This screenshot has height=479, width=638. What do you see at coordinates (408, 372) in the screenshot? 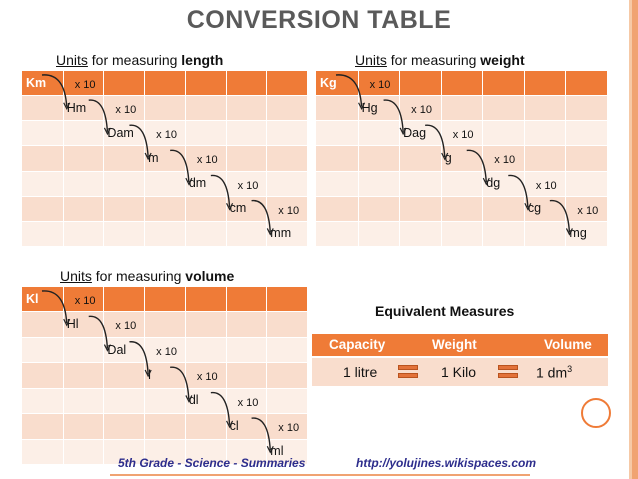
I see `equals-sign-icon` at bounding box center [408, 372].